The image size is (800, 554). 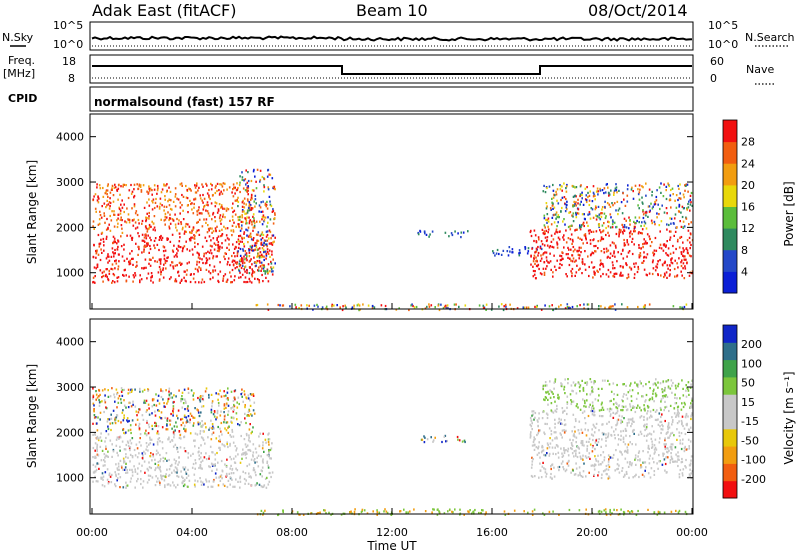 What do you see at coordinates (730, 368) in the screenshot?
I see `colorbar-swatch` at bounding box center [730, 368].